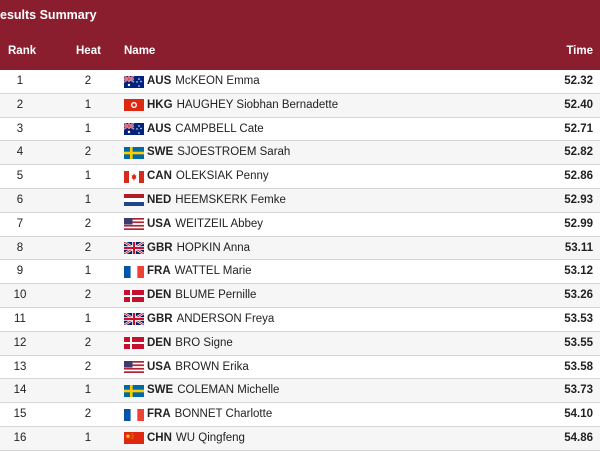 This screenshot has width=600, height=451. I want to click on time-cell: 54.10, so click(578, 414).